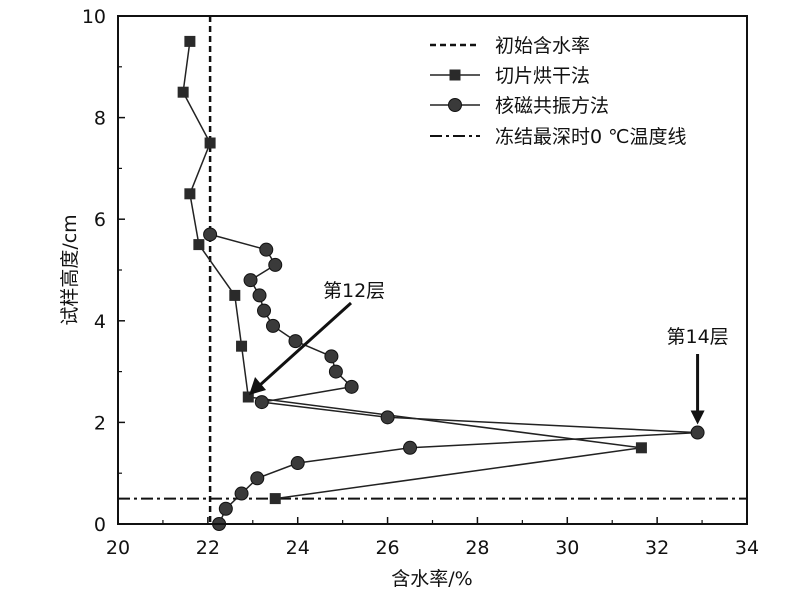 The height and width of the screenshot is (600, 796). I want to click on legend: 初始含水率 切片烘干法 核磁共振方法 冻结最深时0 ℃温度线, so click(558, 91).